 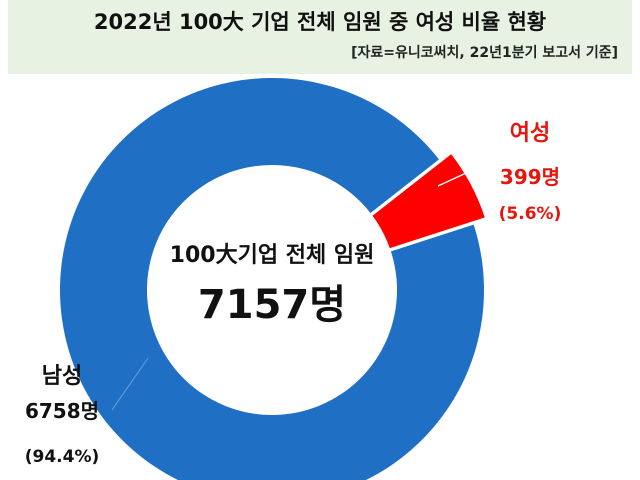 What do you see at coordinates (62, 411) in the screenshot?
I see `male-count-label: 6758명` at bounding box center [62, 411].